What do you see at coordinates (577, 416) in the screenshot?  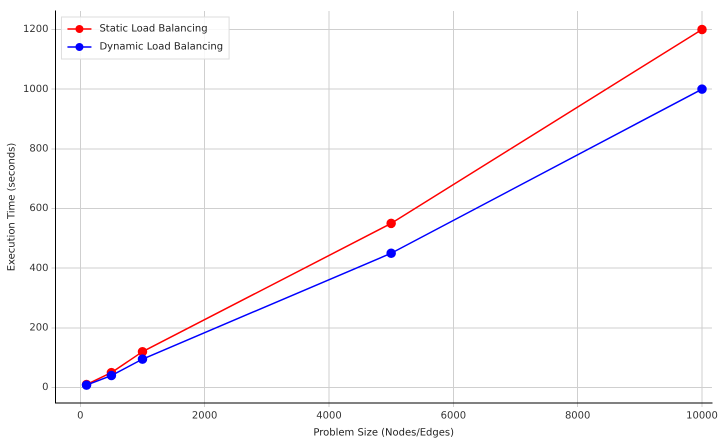 I see `x-tick-label: 8000` at bounding box center [577, 416].